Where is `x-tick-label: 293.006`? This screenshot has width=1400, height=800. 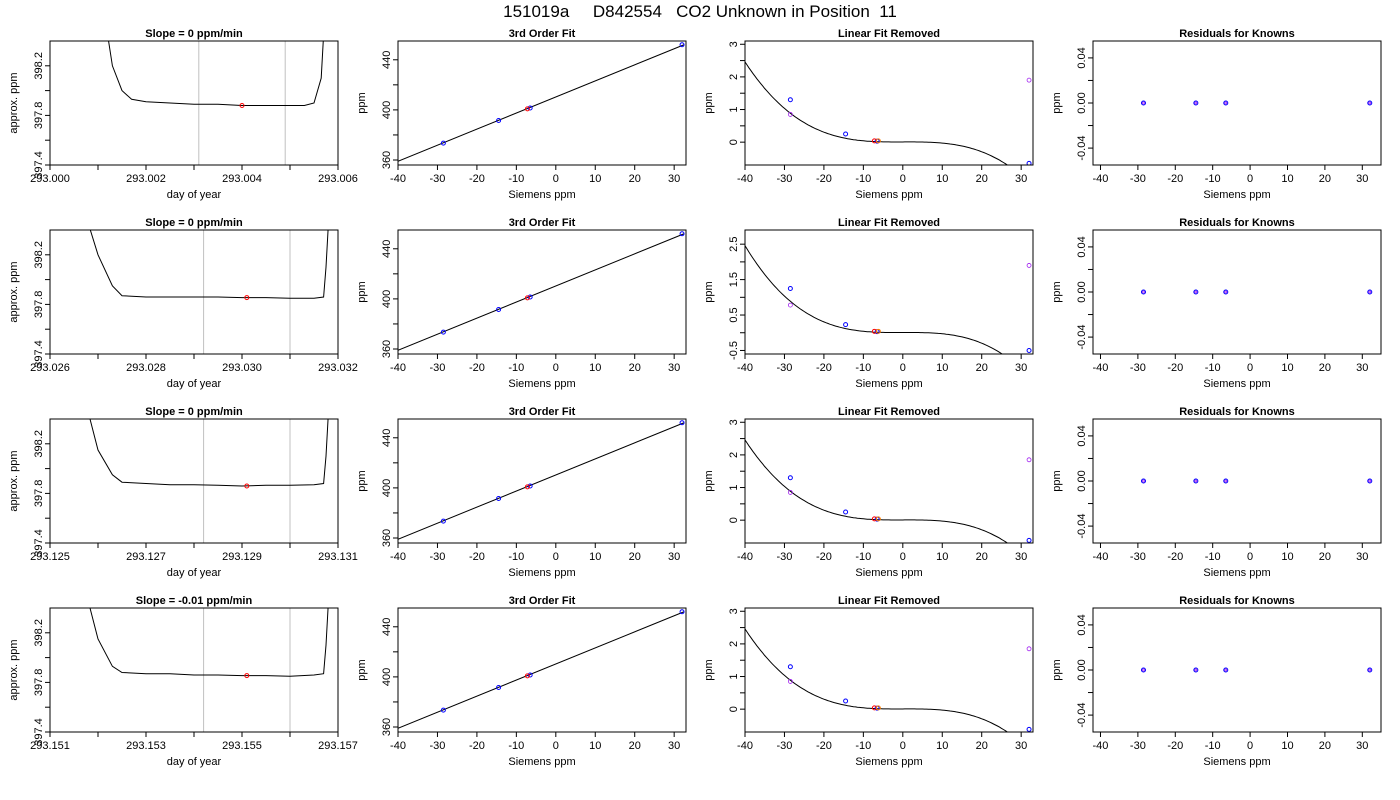 x-tick-label: 293.006 is located at coordinates (338, 179).